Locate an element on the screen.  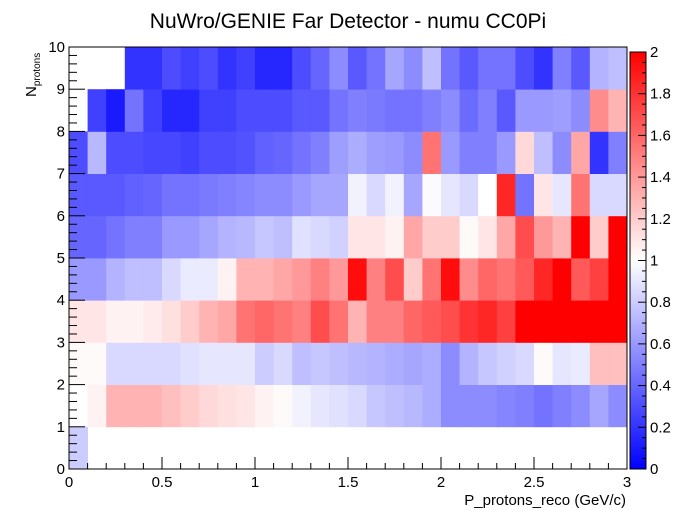
y-tick-label: 8 is located at coordinates (61, 131).